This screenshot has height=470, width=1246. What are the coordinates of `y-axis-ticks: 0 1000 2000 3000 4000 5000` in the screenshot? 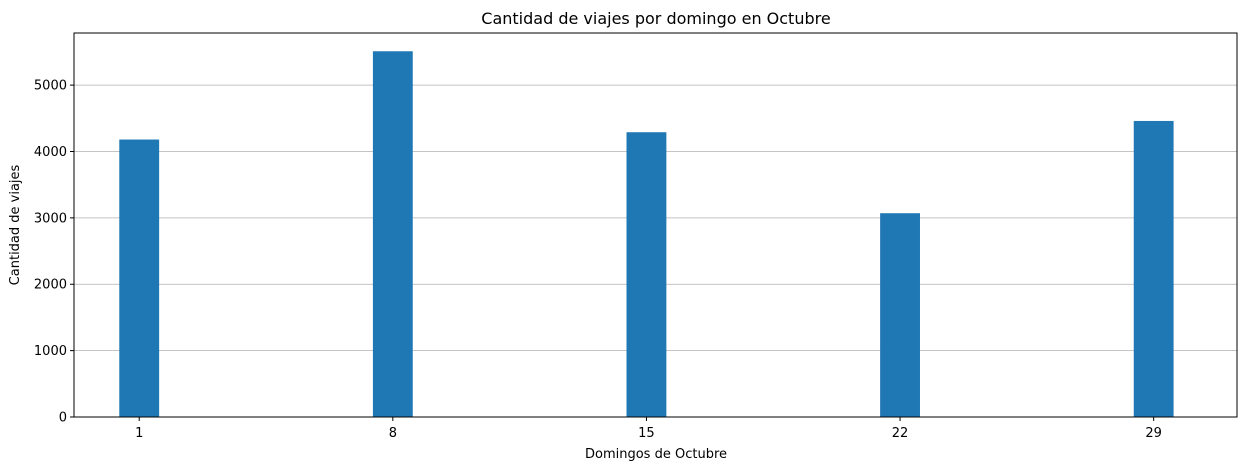 It's located at (54, 252).